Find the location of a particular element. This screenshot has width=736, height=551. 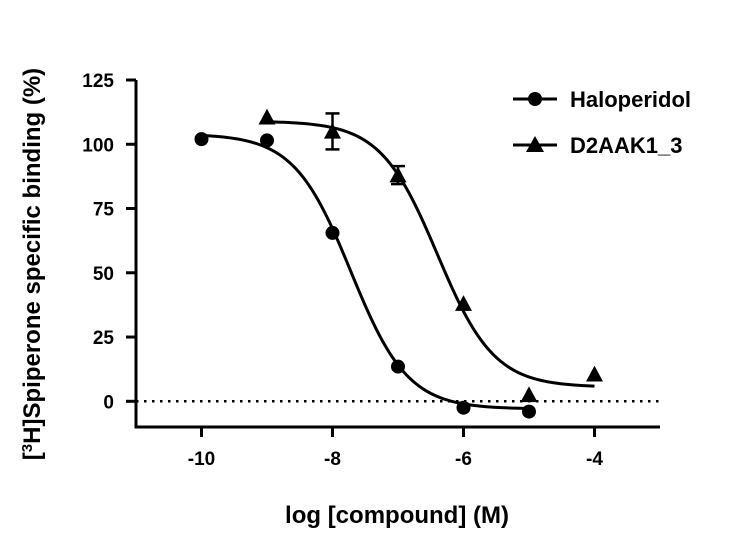

x-tick-label--4: -4 is located at coordinates (594, 459).